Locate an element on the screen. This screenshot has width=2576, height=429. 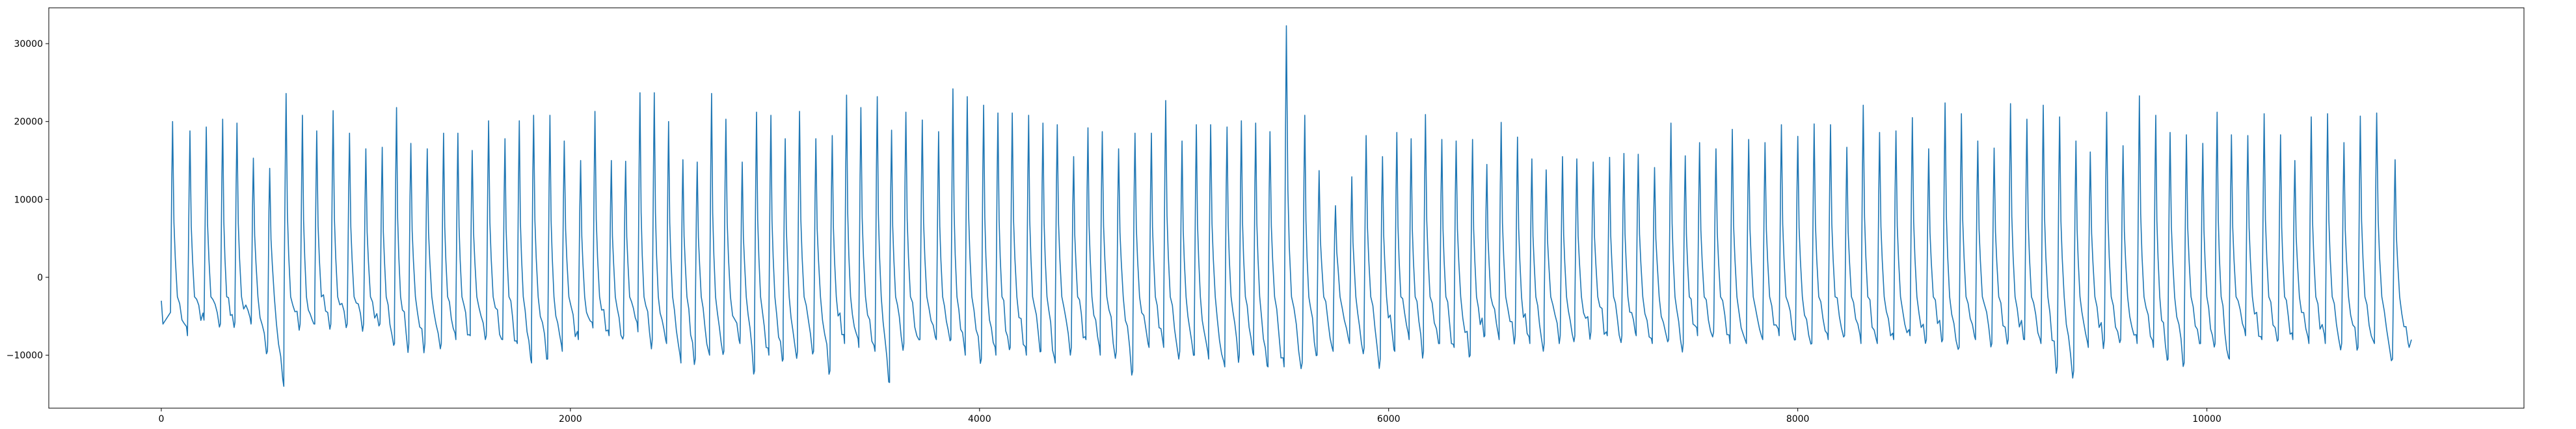
y-tick-label: 30000 is located at coordinates (28, 44).